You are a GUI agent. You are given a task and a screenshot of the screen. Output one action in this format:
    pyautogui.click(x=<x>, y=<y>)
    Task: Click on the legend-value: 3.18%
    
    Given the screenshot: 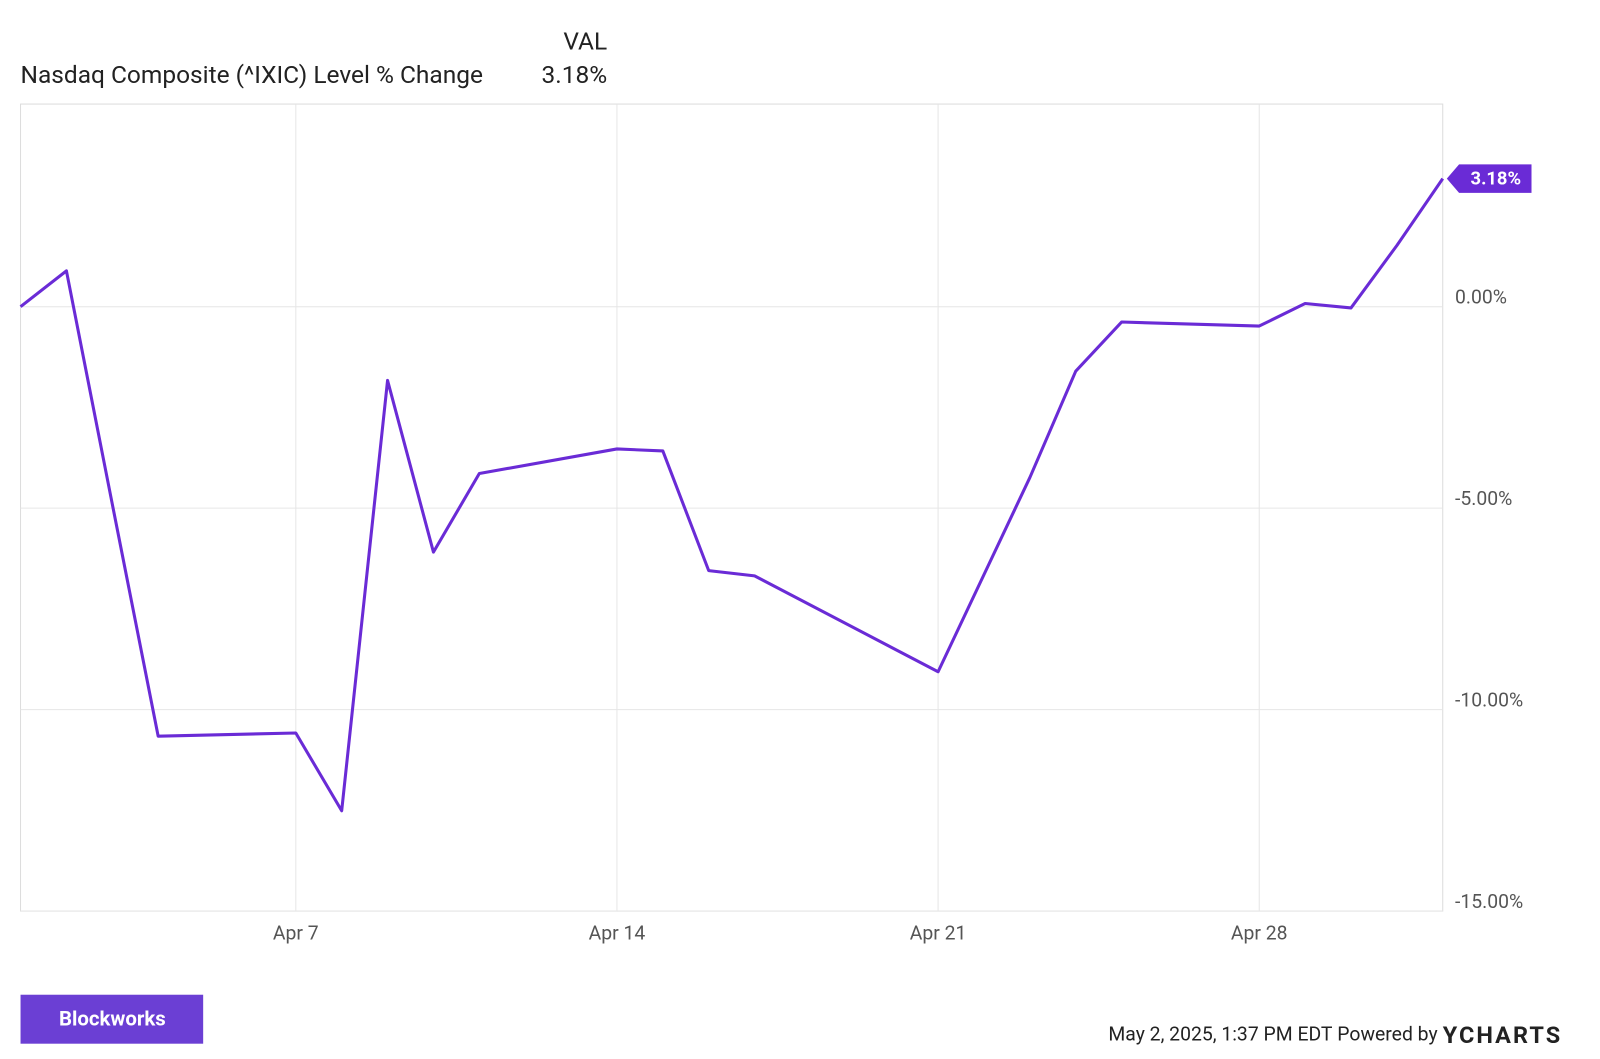 What is the action you would take?
    pyautogui.click(x=575, y=74)
    